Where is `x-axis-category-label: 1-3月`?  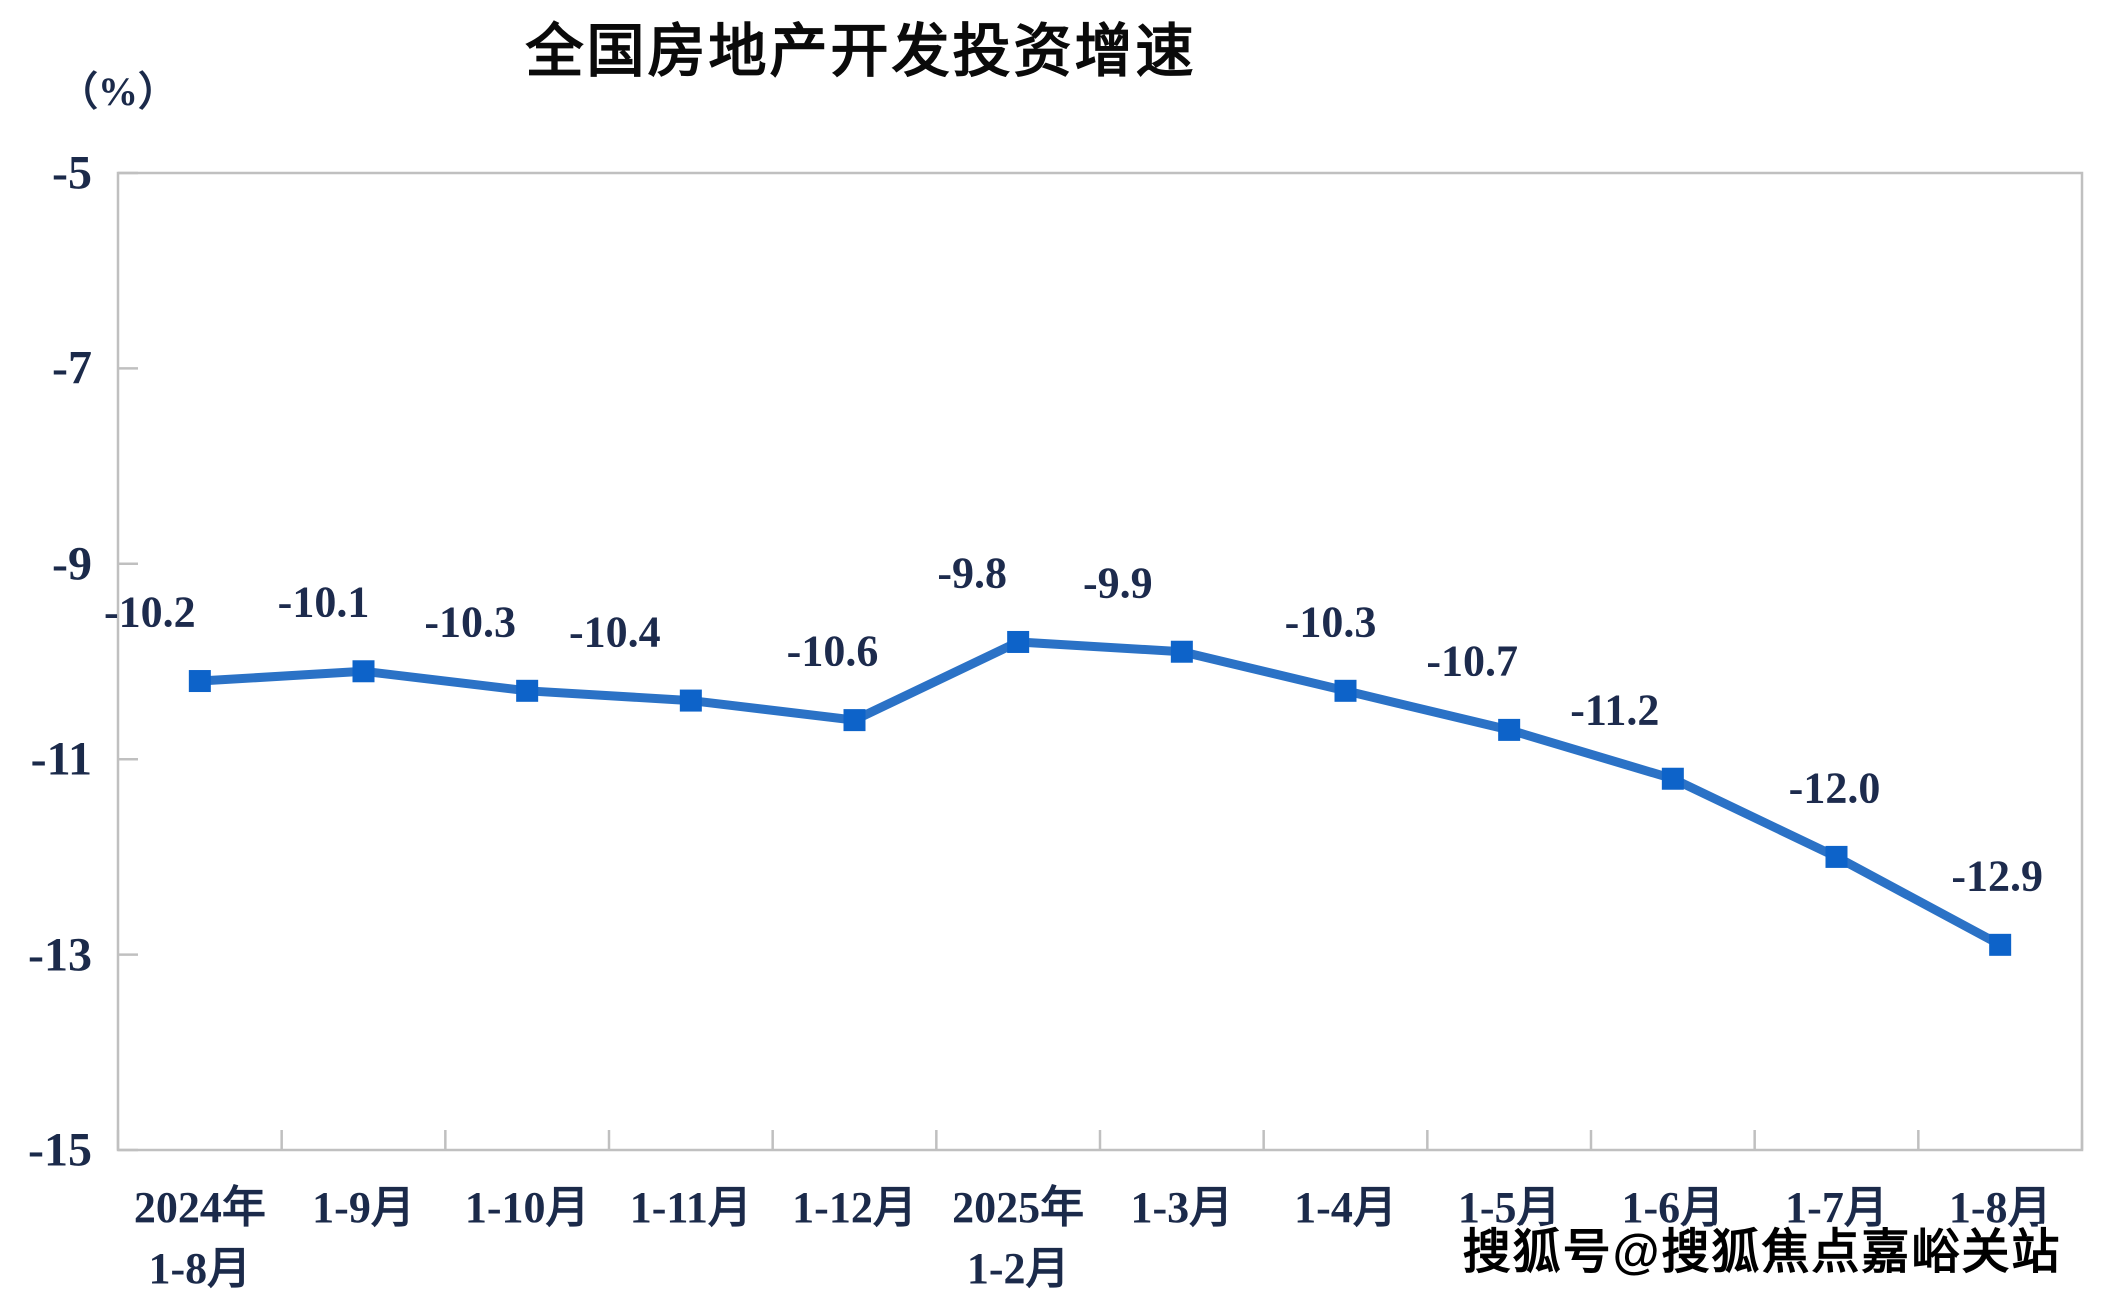 x-axis-category-label: 1-3月 is located at coordinates (1182, 1208).